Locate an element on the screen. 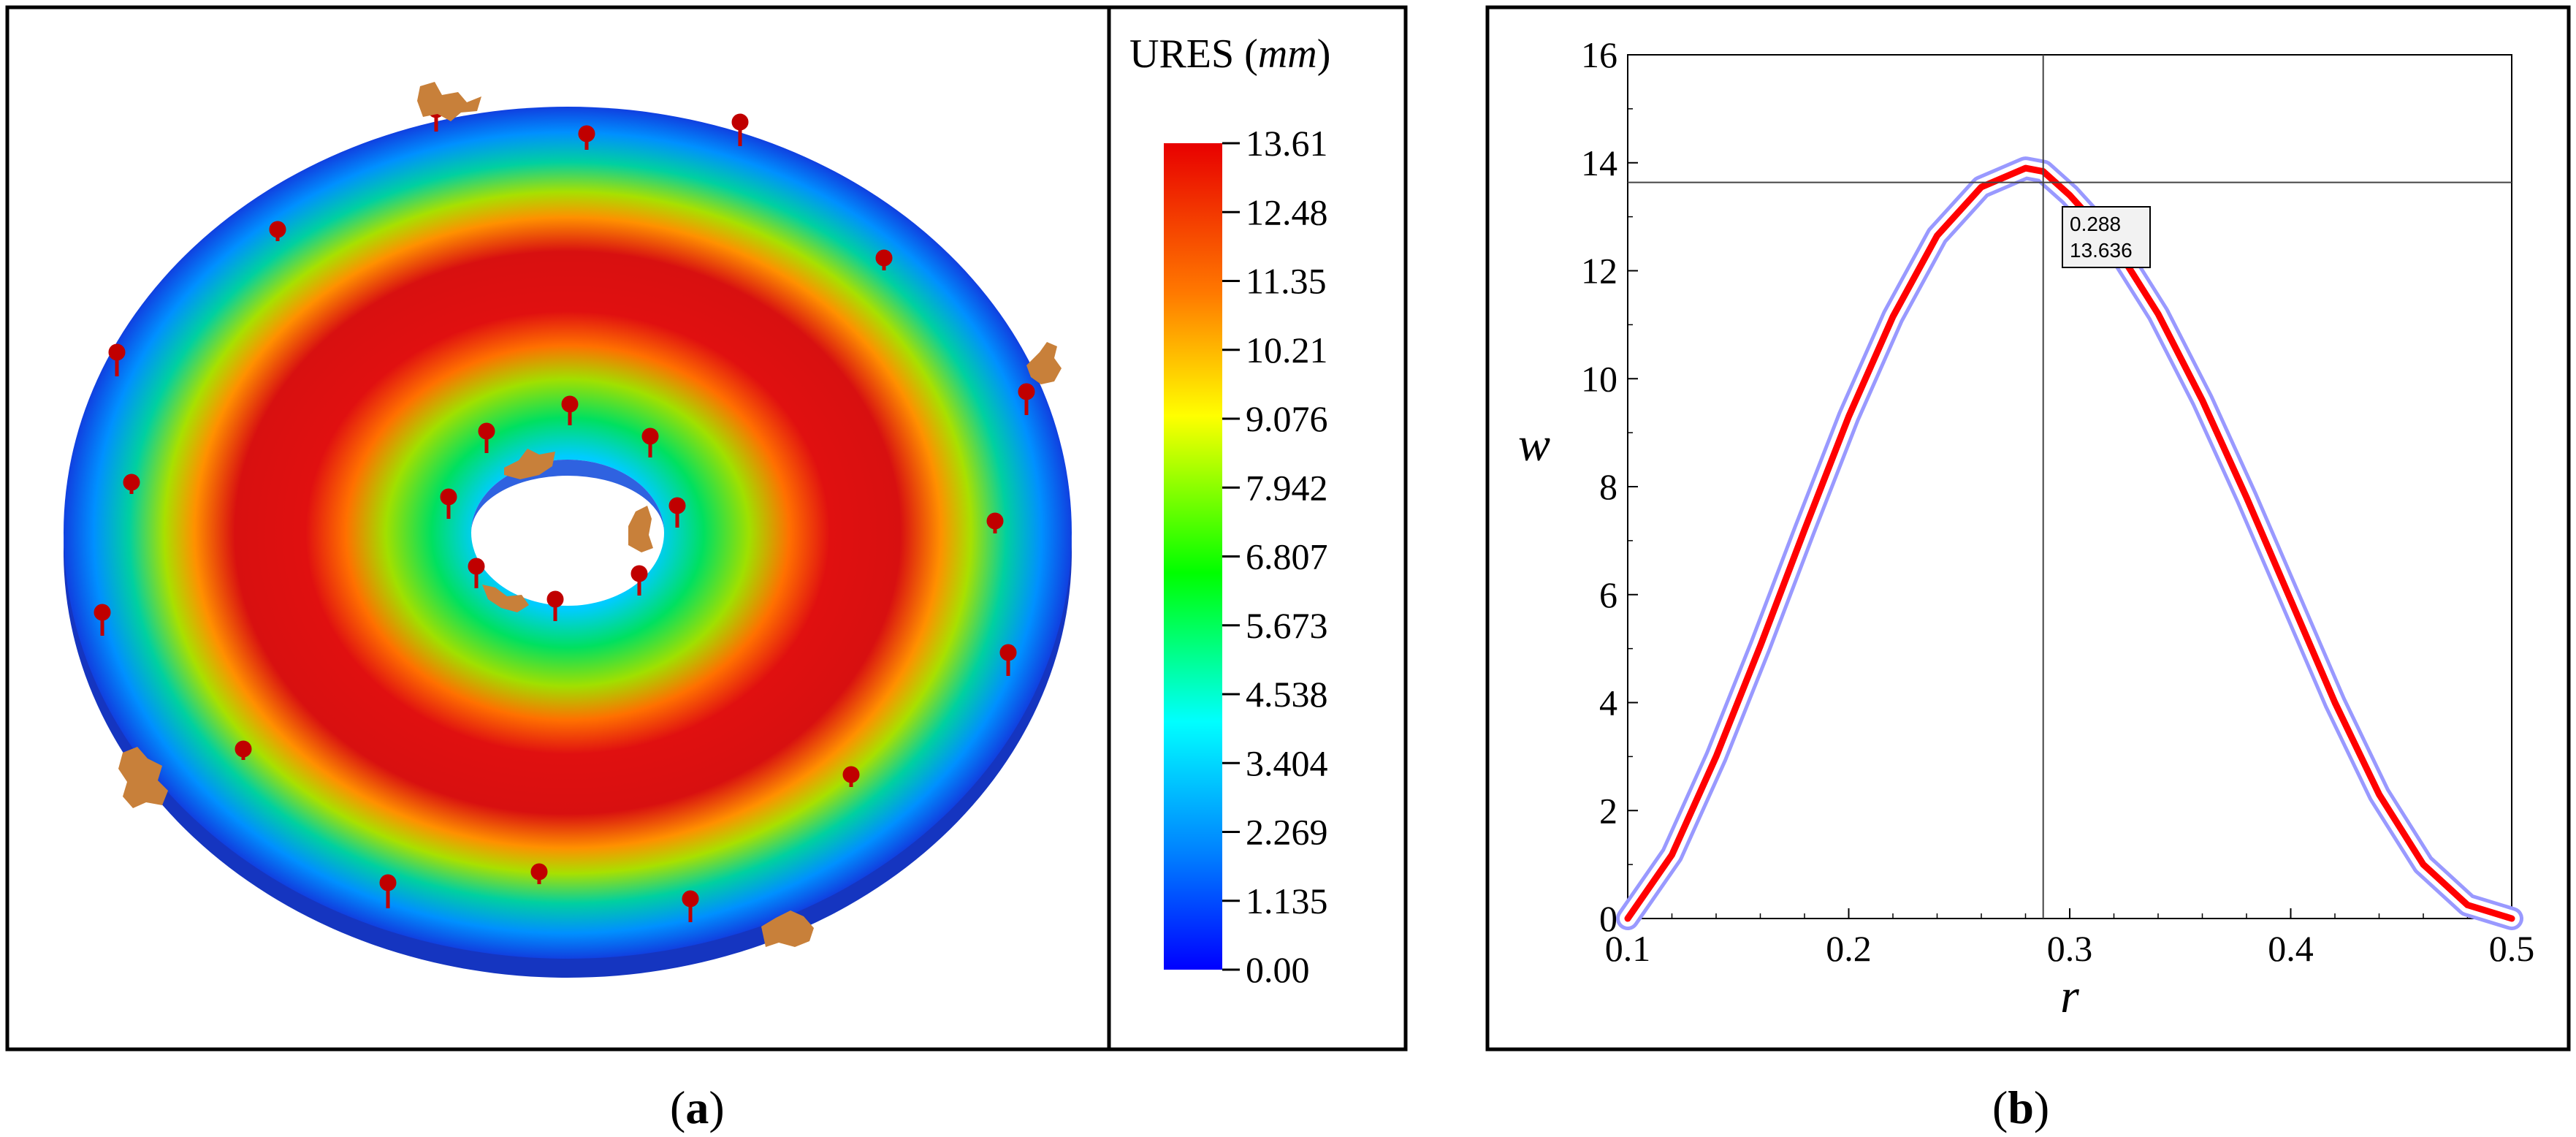 Image resolution: width=2576 pixels, height=1137 pixels. legend-tick-label: 4.538 is located at coordinates (1287, 694).